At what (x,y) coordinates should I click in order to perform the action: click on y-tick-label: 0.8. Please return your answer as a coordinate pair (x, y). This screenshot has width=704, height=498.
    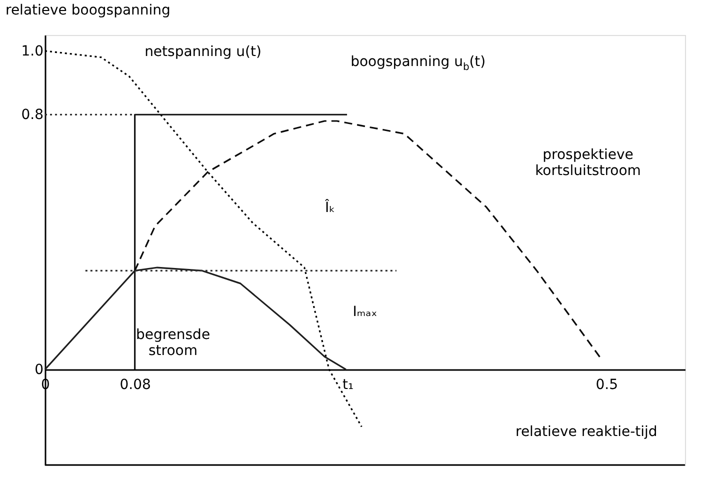
    Looking at the image, I should click on (32, 115).